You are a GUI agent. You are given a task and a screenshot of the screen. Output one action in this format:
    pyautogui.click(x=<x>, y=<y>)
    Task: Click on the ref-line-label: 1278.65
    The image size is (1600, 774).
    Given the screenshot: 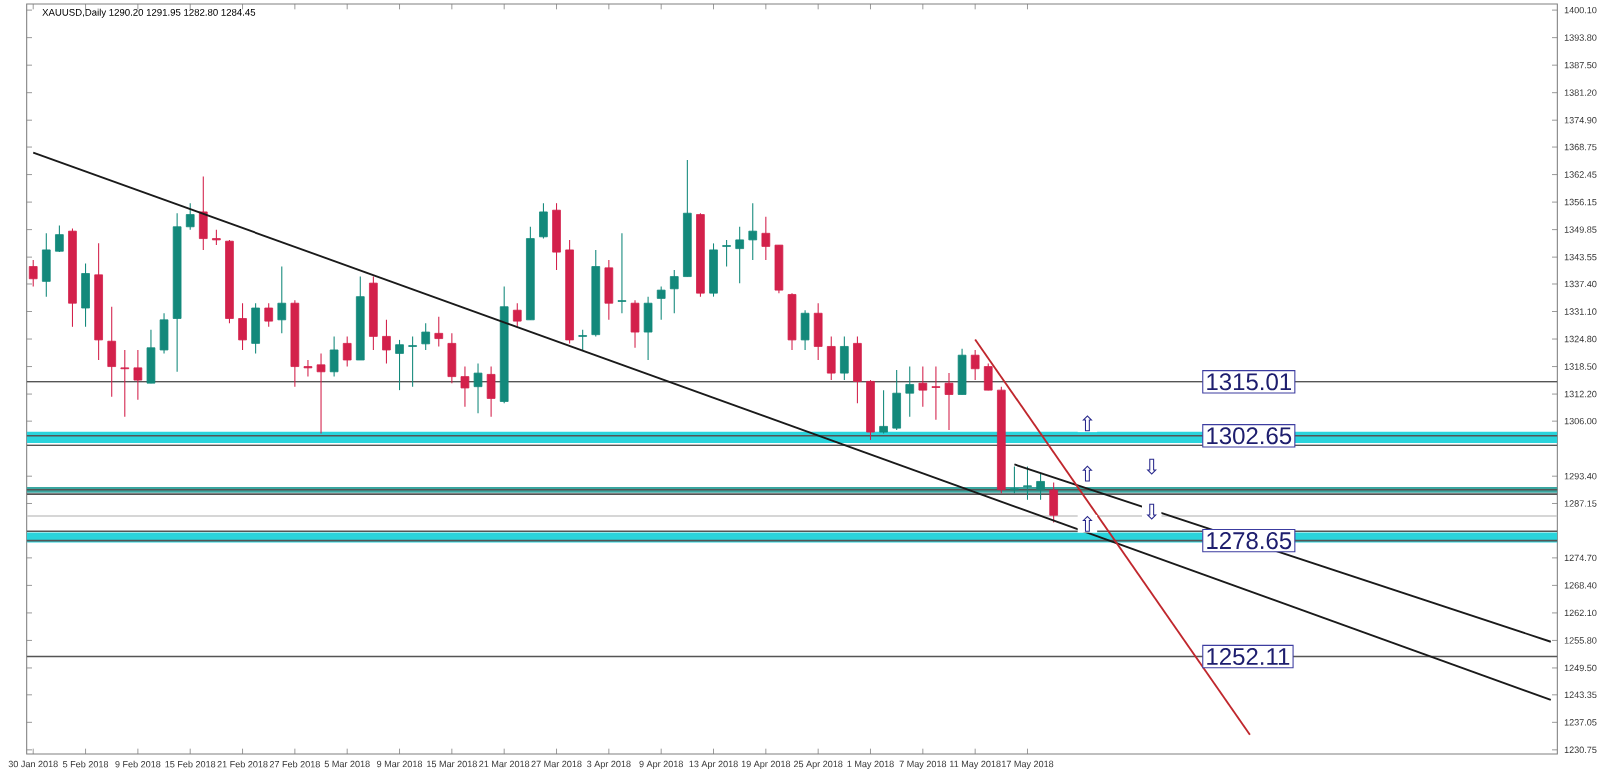 What is the action you would take?
    pyautogui.click(x=1249, y=541)
    